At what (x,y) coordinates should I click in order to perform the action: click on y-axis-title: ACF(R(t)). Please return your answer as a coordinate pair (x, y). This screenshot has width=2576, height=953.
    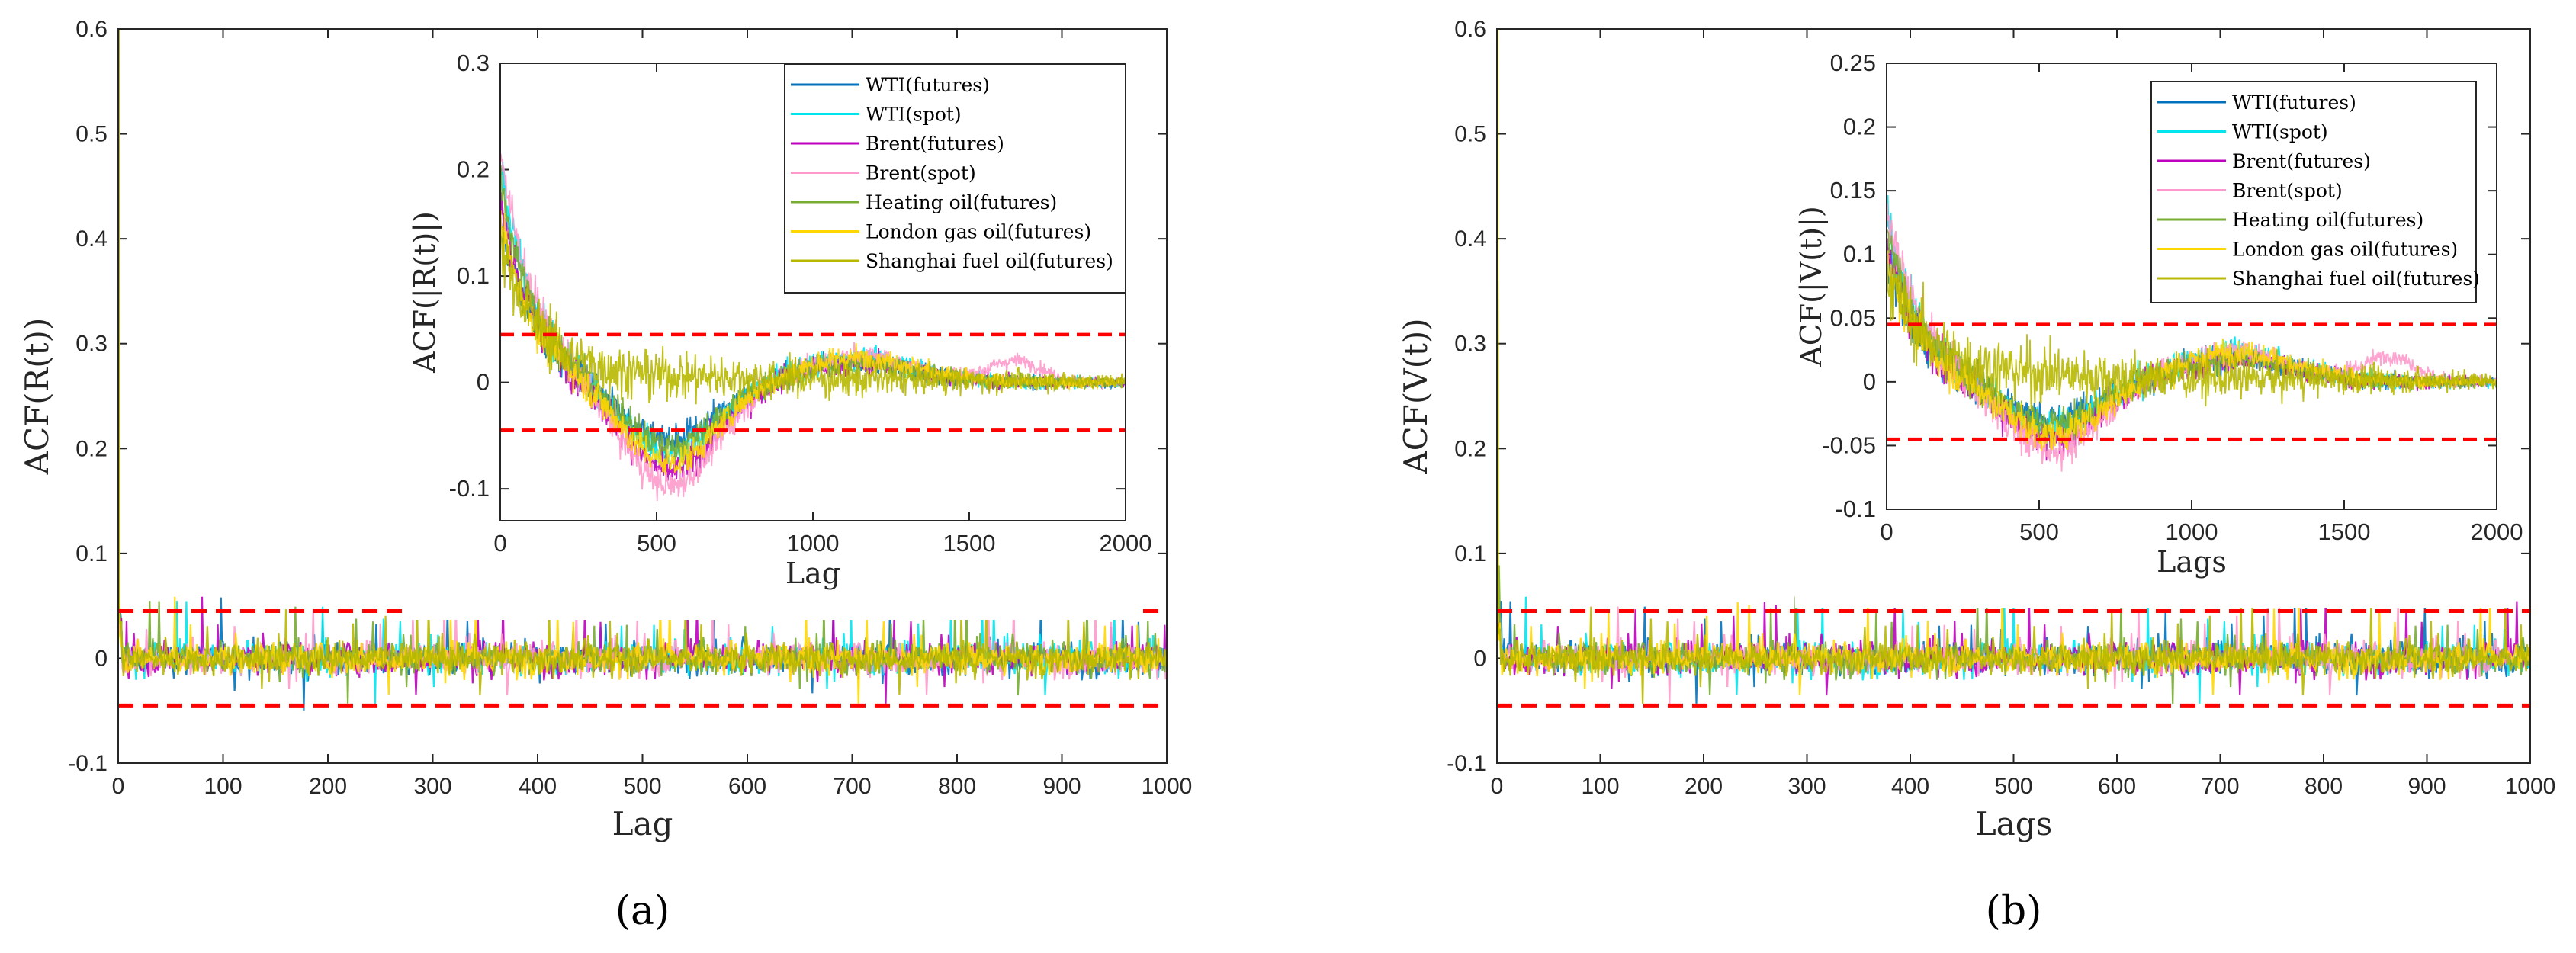
    Looking at the image, I should click on (37, 397).